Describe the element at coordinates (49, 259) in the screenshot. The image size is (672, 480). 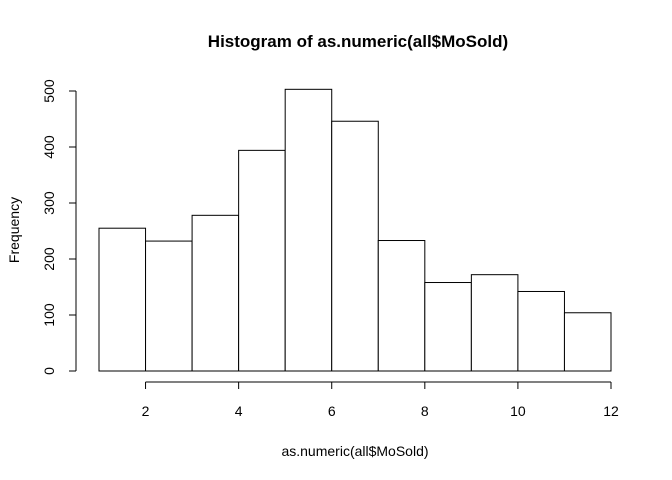
I see `y-tick-label: 200` at that location.